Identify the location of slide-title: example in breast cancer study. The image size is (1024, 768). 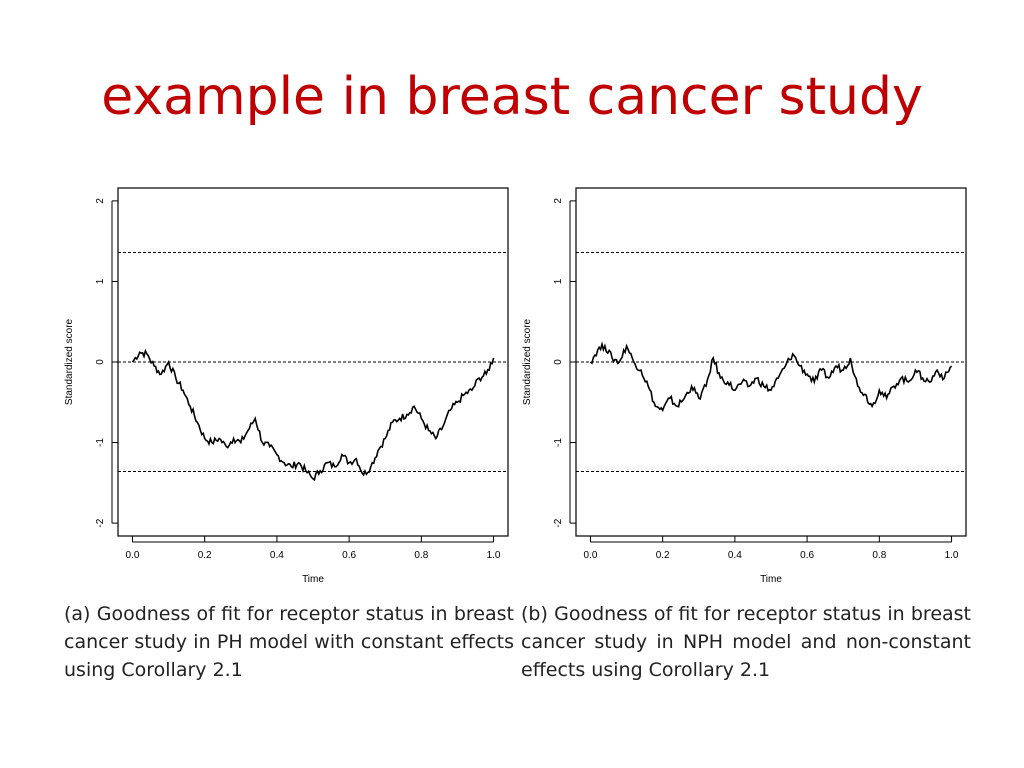
(512, 97).